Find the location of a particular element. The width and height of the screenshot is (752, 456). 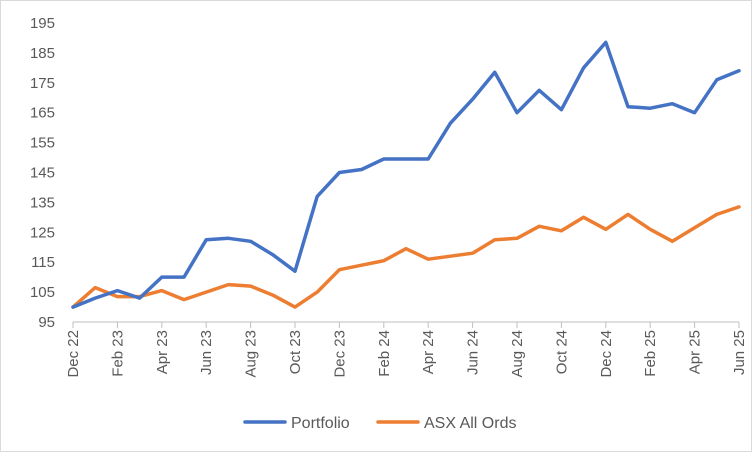

y-tick-label: 175 is located at coordinates (42, 83).